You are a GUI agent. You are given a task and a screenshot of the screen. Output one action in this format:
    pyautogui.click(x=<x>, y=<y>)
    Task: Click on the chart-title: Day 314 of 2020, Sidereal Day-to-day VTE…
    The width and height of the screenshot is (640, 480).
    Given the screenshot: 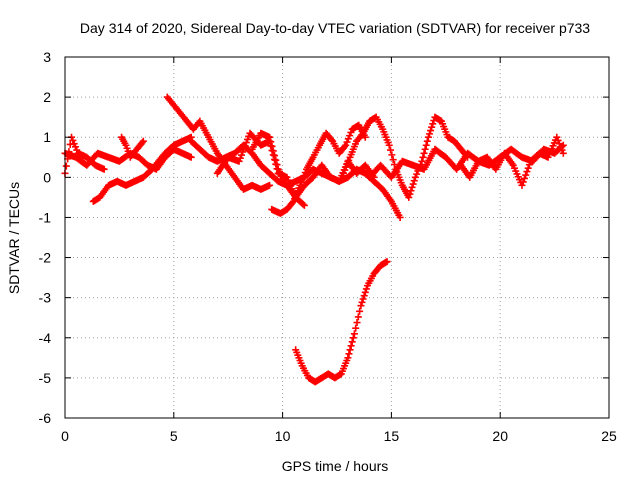 What is the action you would take?
    pyautogui.click(x=335, y=28)
    